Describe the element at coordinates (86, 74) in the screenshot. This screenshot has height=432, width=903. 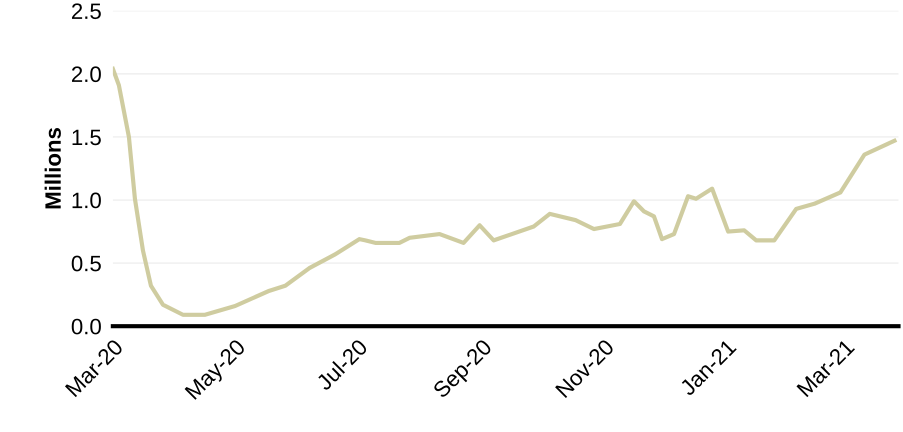
I see `y-tick-label: 2.0` at that location.